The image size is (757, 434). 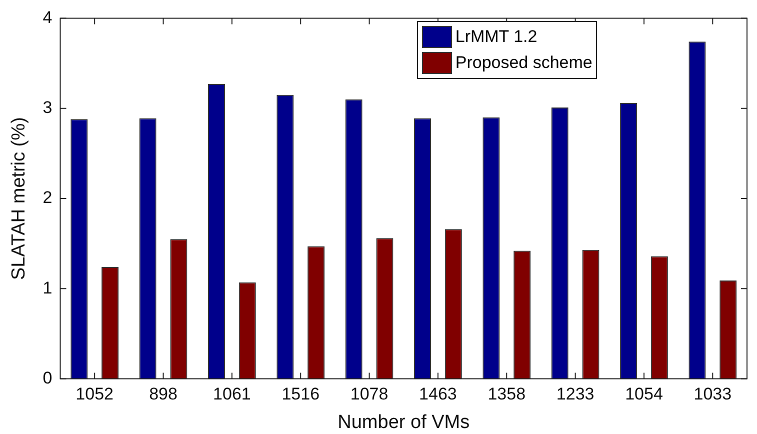 I want to click on legend-label: Proposed scheme, so click(x=523, y=63).